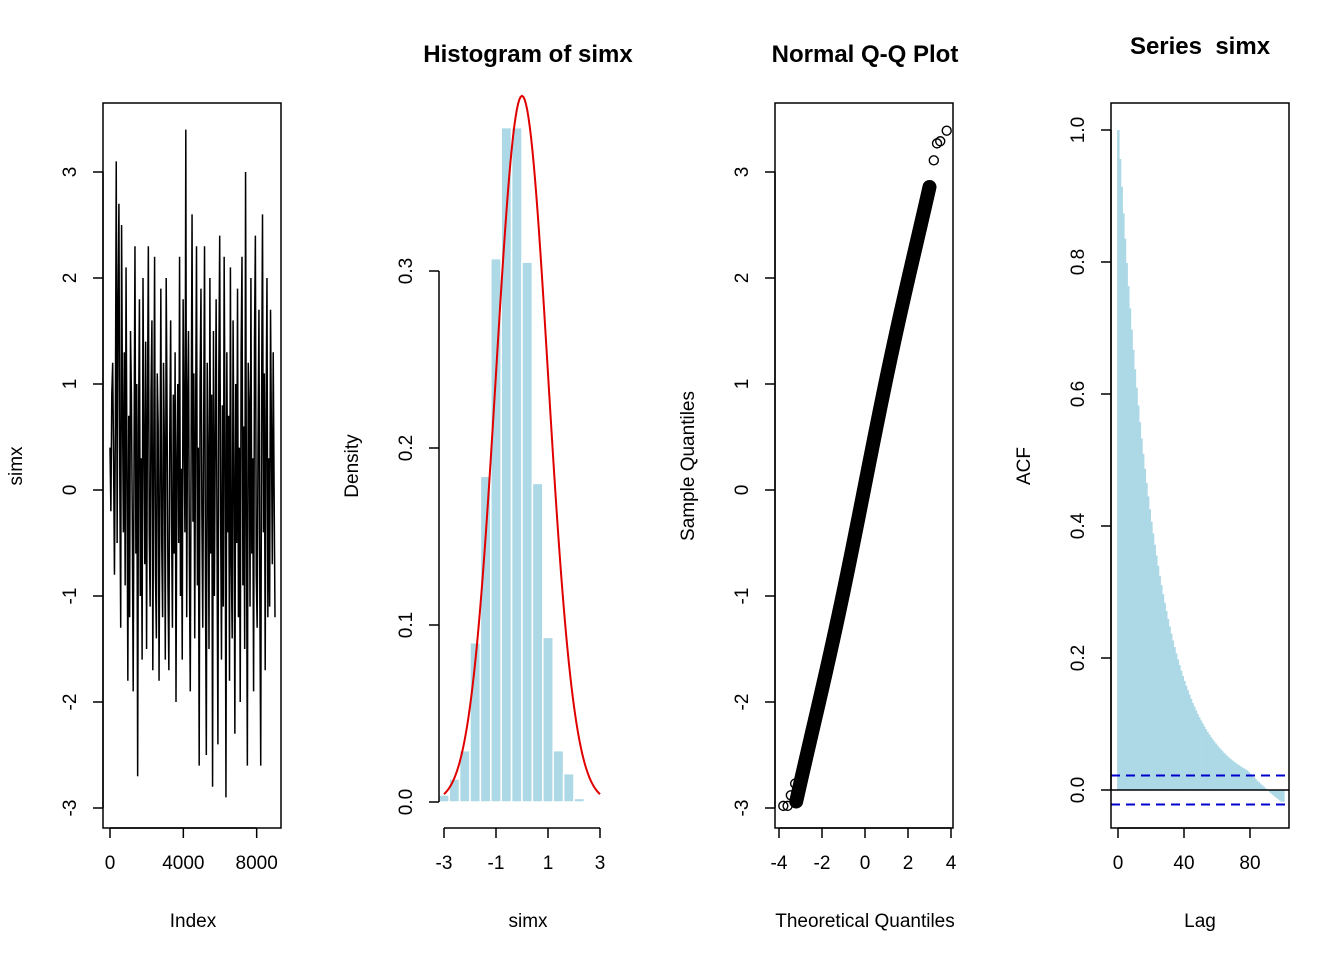 The width and height of the screenshot is (1344, 960). I want to click on acf-x-axis: 0 40 80, so click(1187, 850).